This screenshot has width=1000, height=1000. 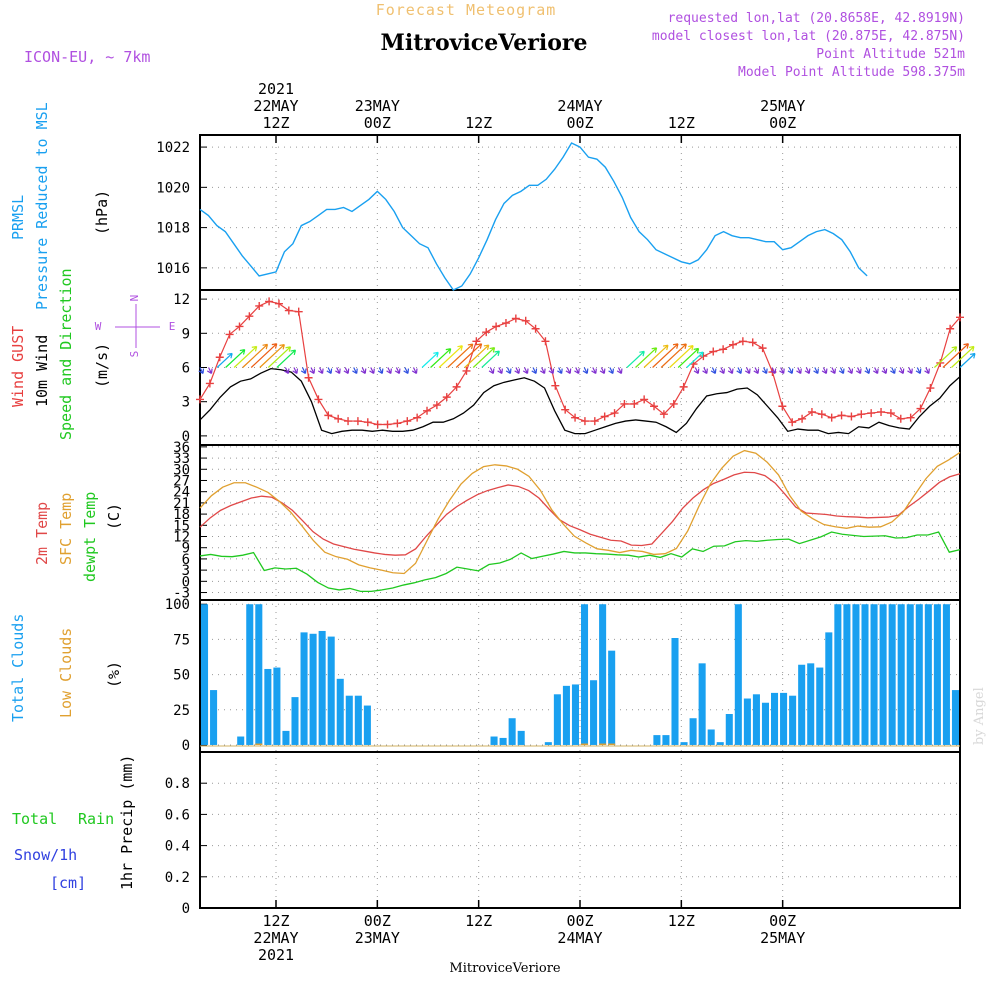 I want to click on y-tick-label: 100, so click(x=177, y=605).